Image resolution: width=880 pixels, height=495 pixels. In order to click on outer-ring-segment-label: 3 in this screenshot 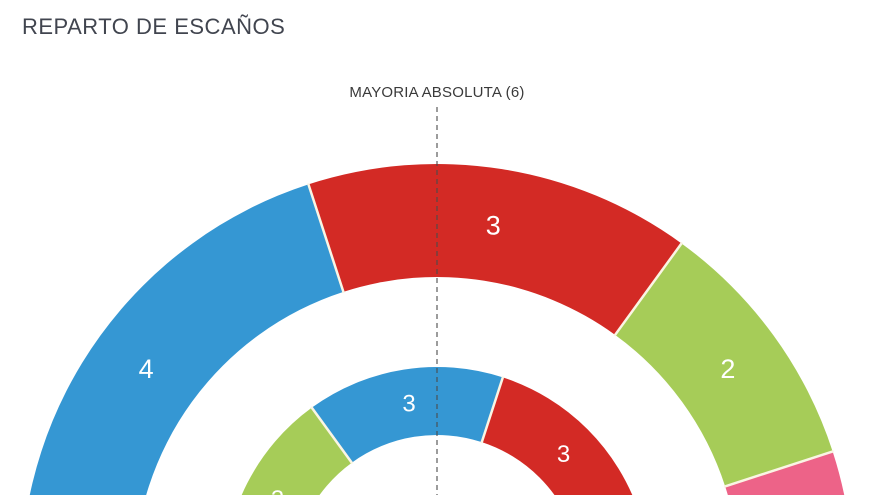, I will do `click(493, 225)`.